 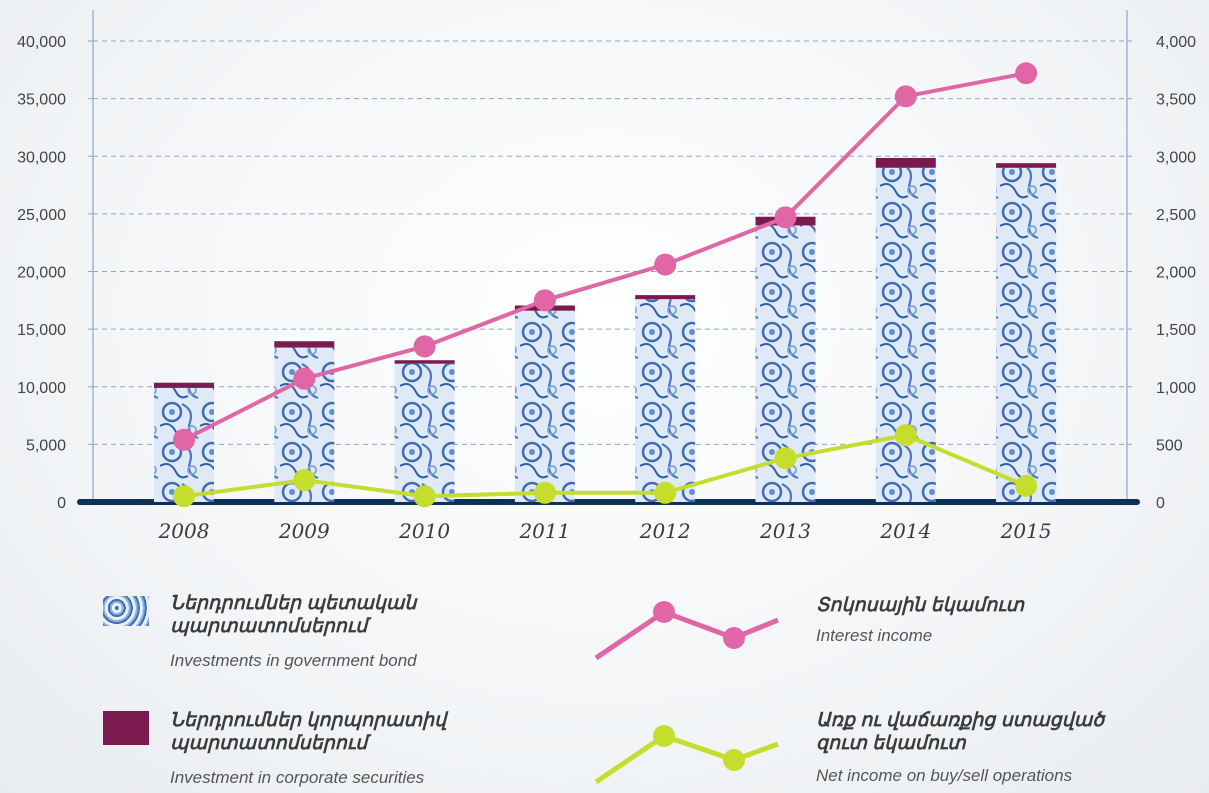 What do you see at coordinates (785, 531) in the screenshot?
I see `x-axis-year-label: 2013` at bounding box center [785, 531].